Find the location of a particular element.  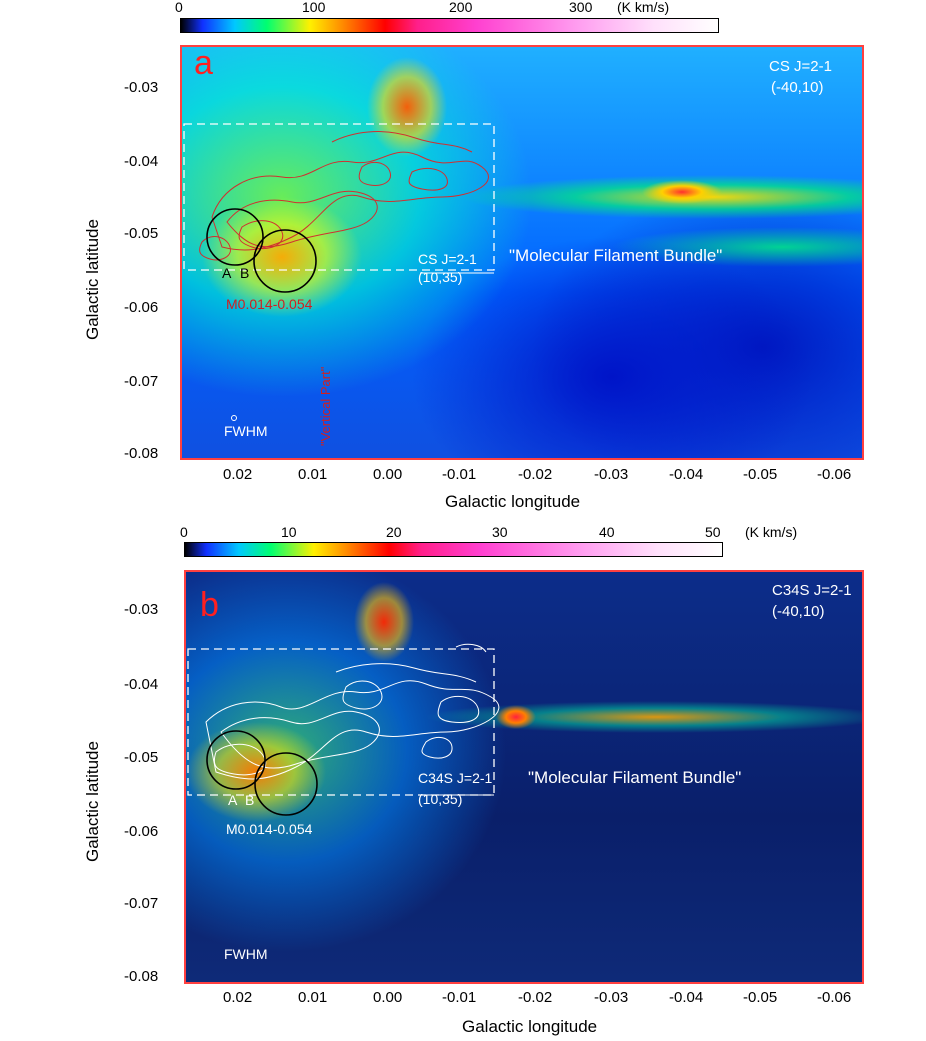

panel-b-line-label: C34S J=2-1 is located at coordinates (812, 590).